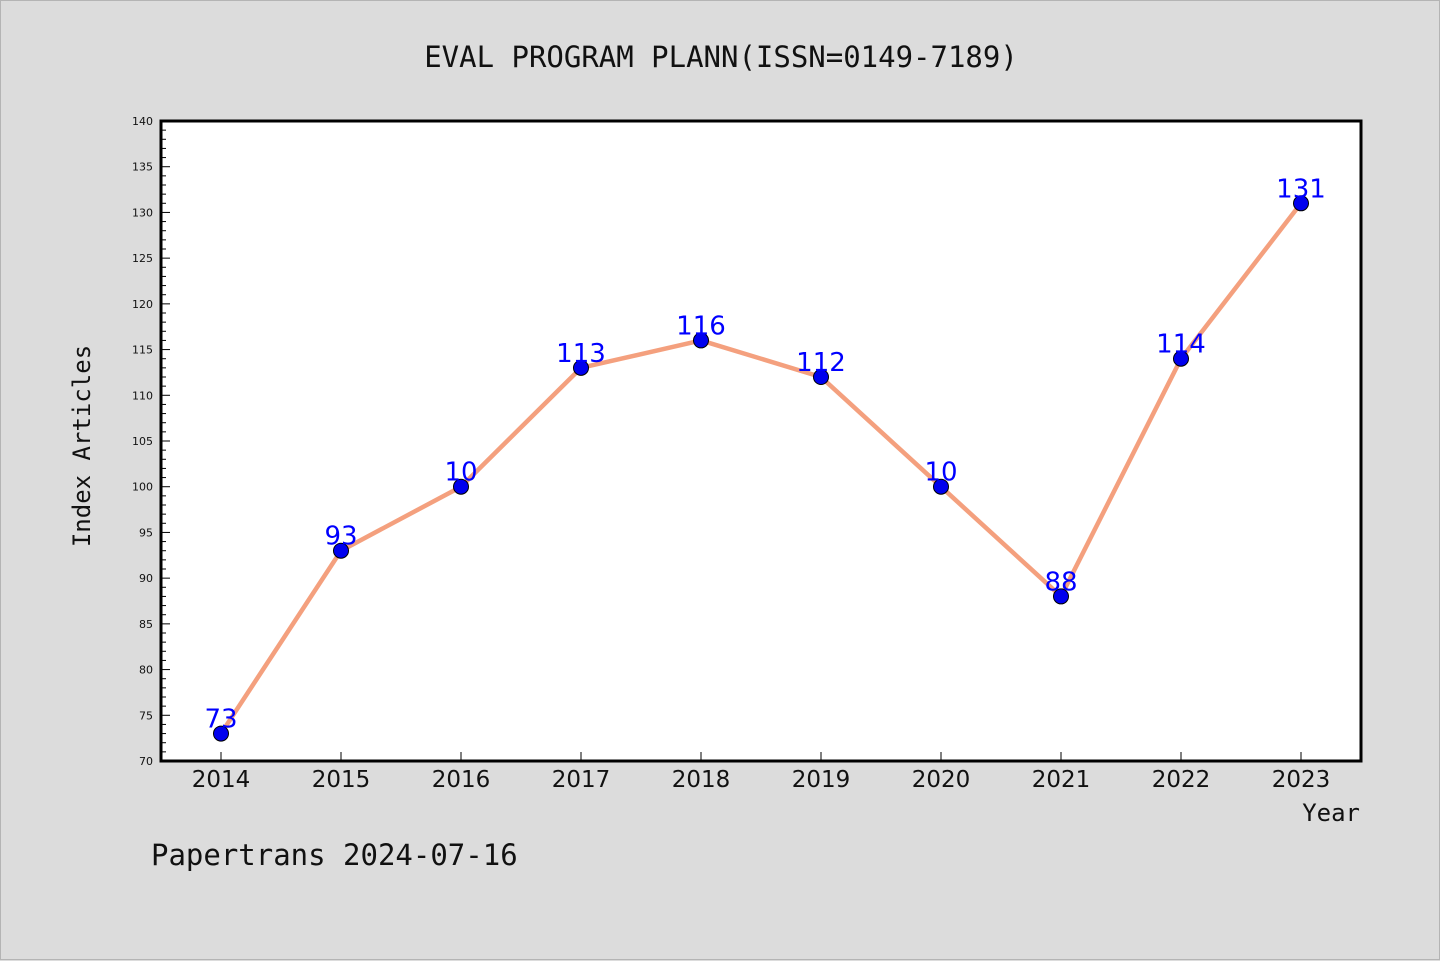  I want to click on data-label: 116, so click(701, 326).